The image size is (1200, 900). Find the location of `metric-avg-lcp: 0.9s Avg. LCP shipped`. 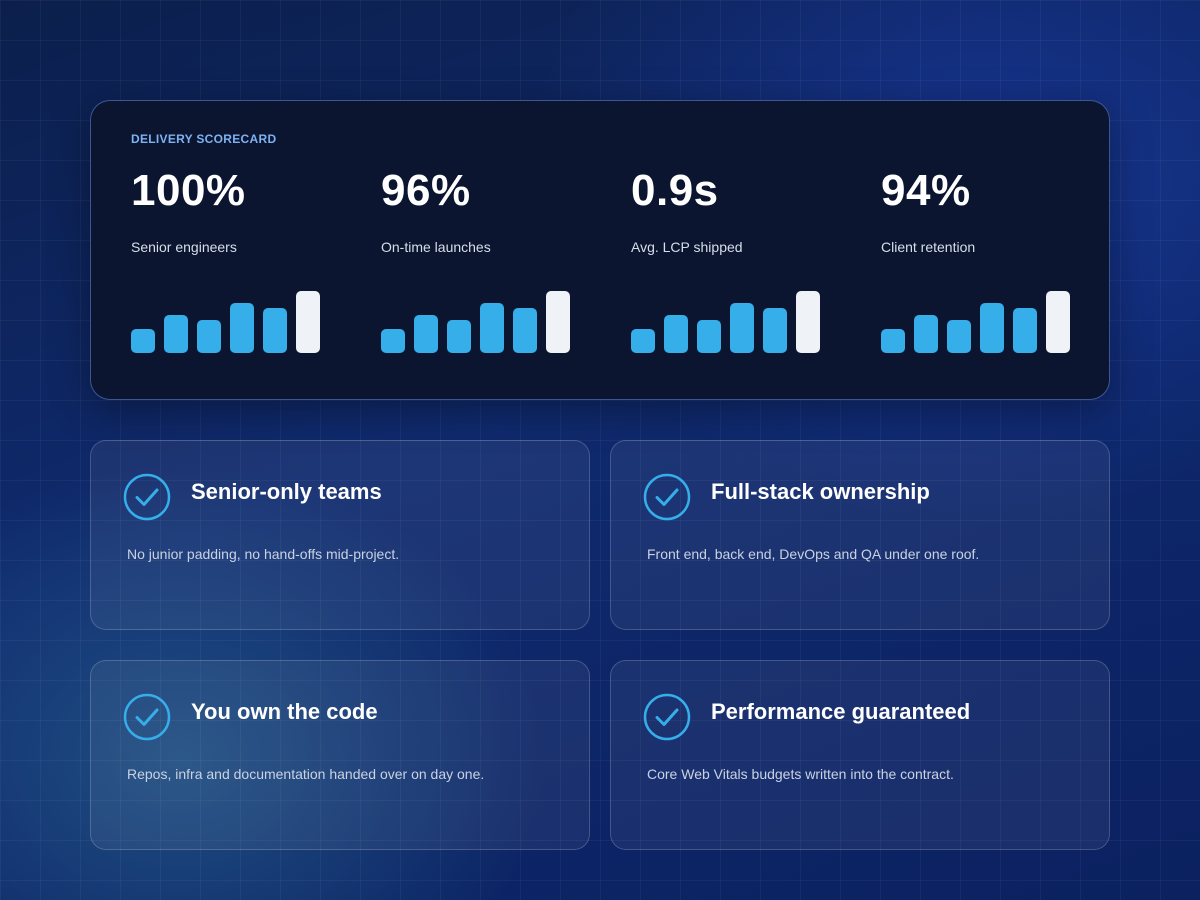

metric-avg-lcp: 0.9s Avg. LCP shipped is located at coordinates (751, 262).